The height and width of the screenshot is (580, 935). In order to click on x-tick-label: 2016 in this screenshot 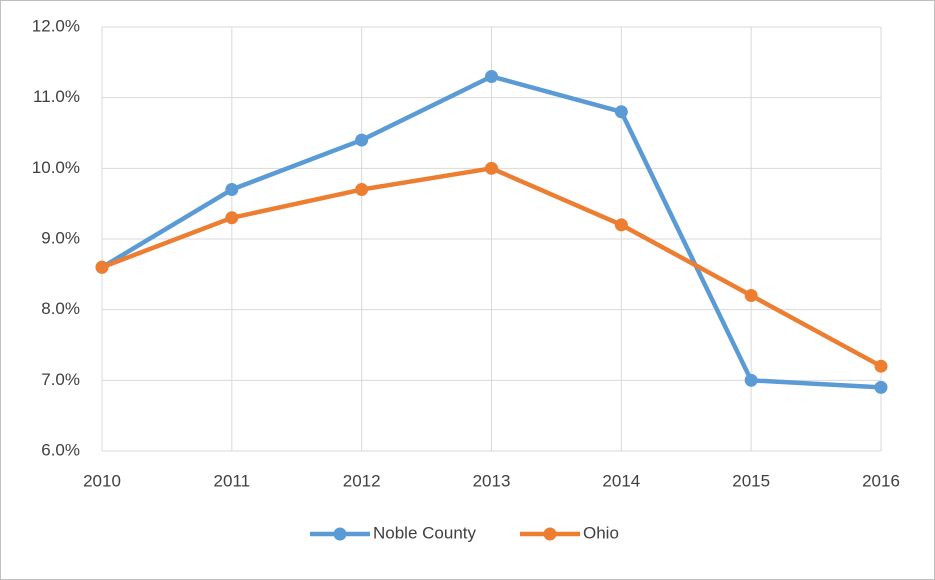, I will do `click(881, 480)`.